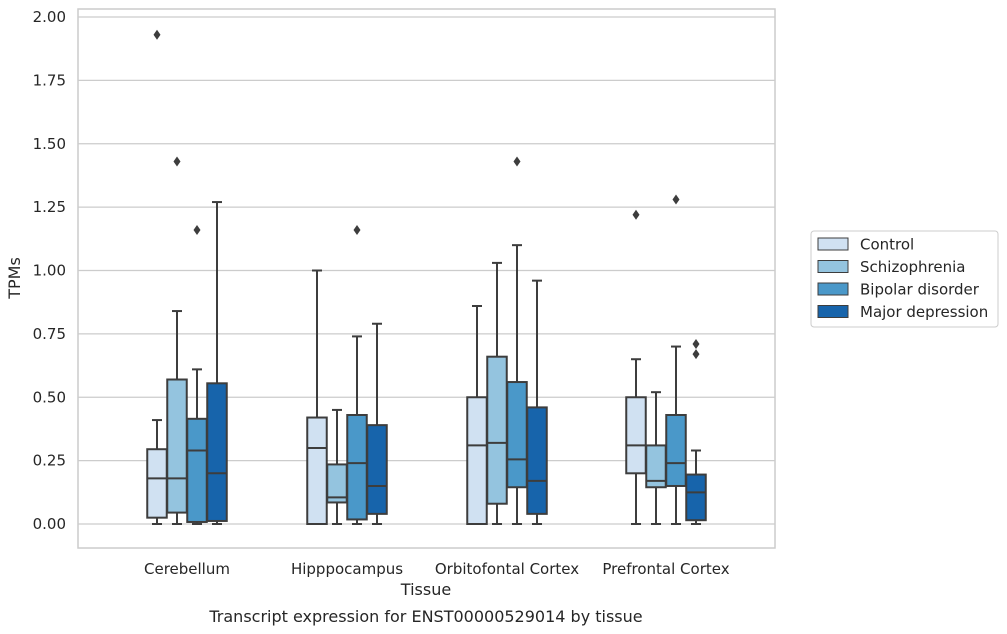  What do you see at coordinates (920, 290) in the screenshot?
I see `legend-label: Bipolar disorder` at bounding box center [920, 290].